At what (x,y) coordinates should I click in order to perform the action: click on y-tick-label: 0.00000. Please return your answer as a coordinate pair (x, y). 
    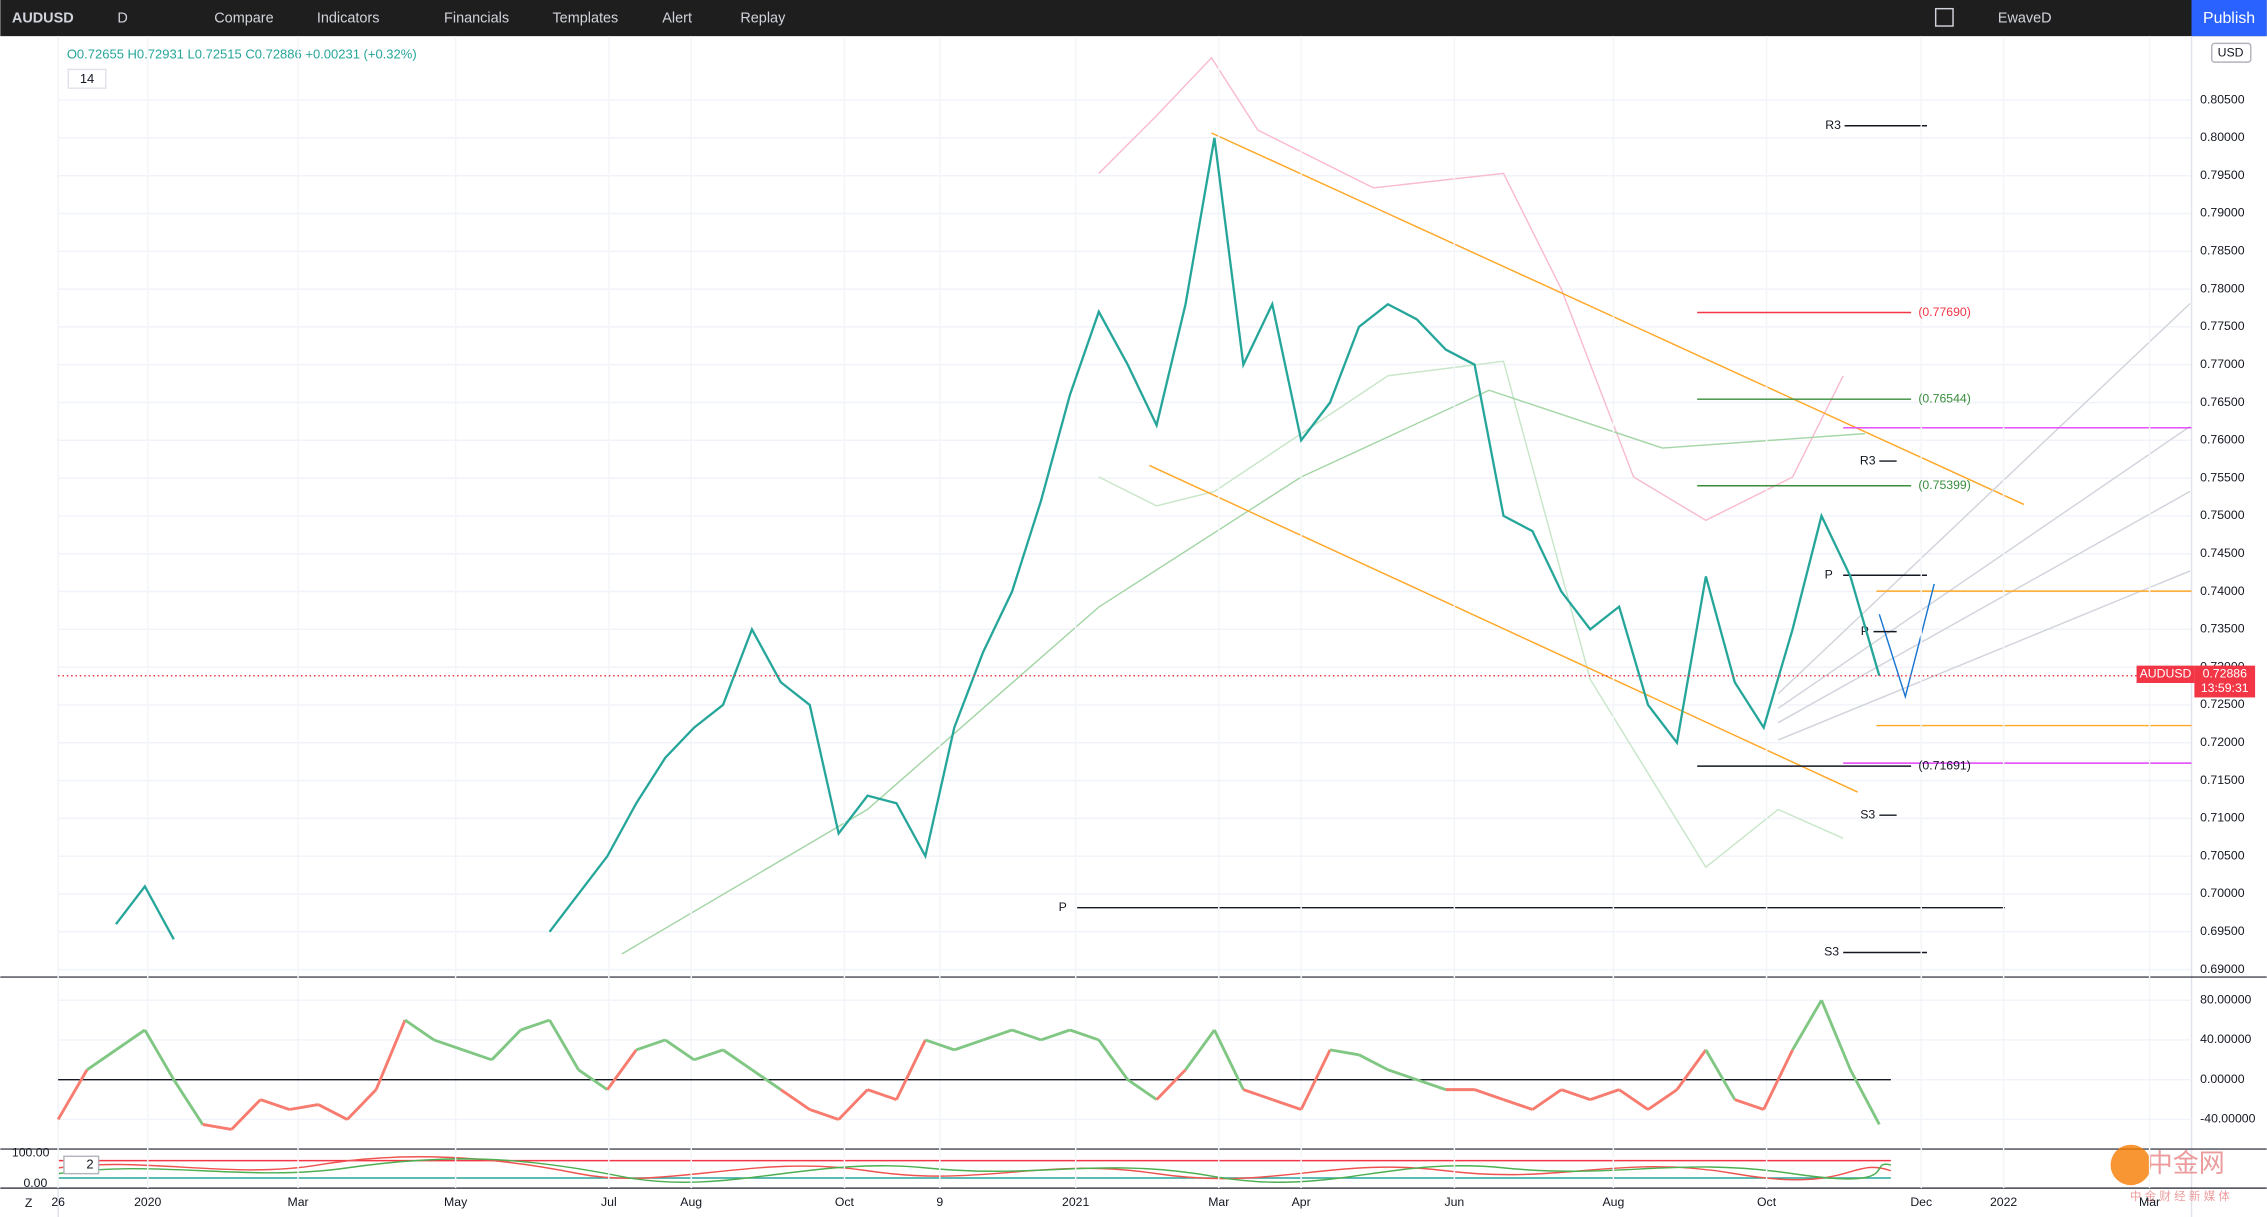
    Looking at the image, I should click on (2222, 1079).